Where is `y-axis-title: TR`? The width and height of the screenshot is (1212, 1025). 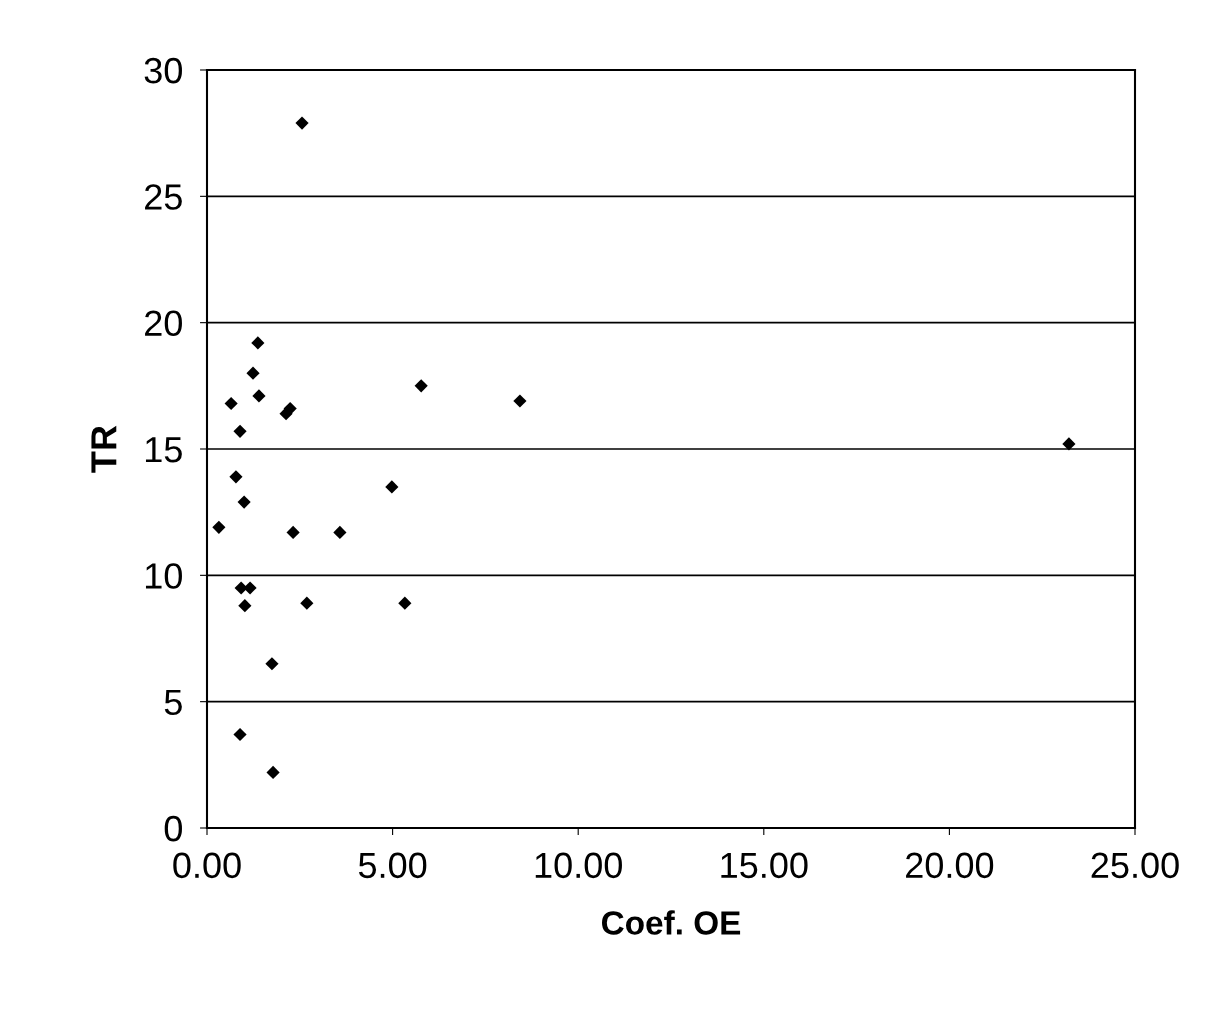 y-axis-title: TR is located at coordinates (104, 449).